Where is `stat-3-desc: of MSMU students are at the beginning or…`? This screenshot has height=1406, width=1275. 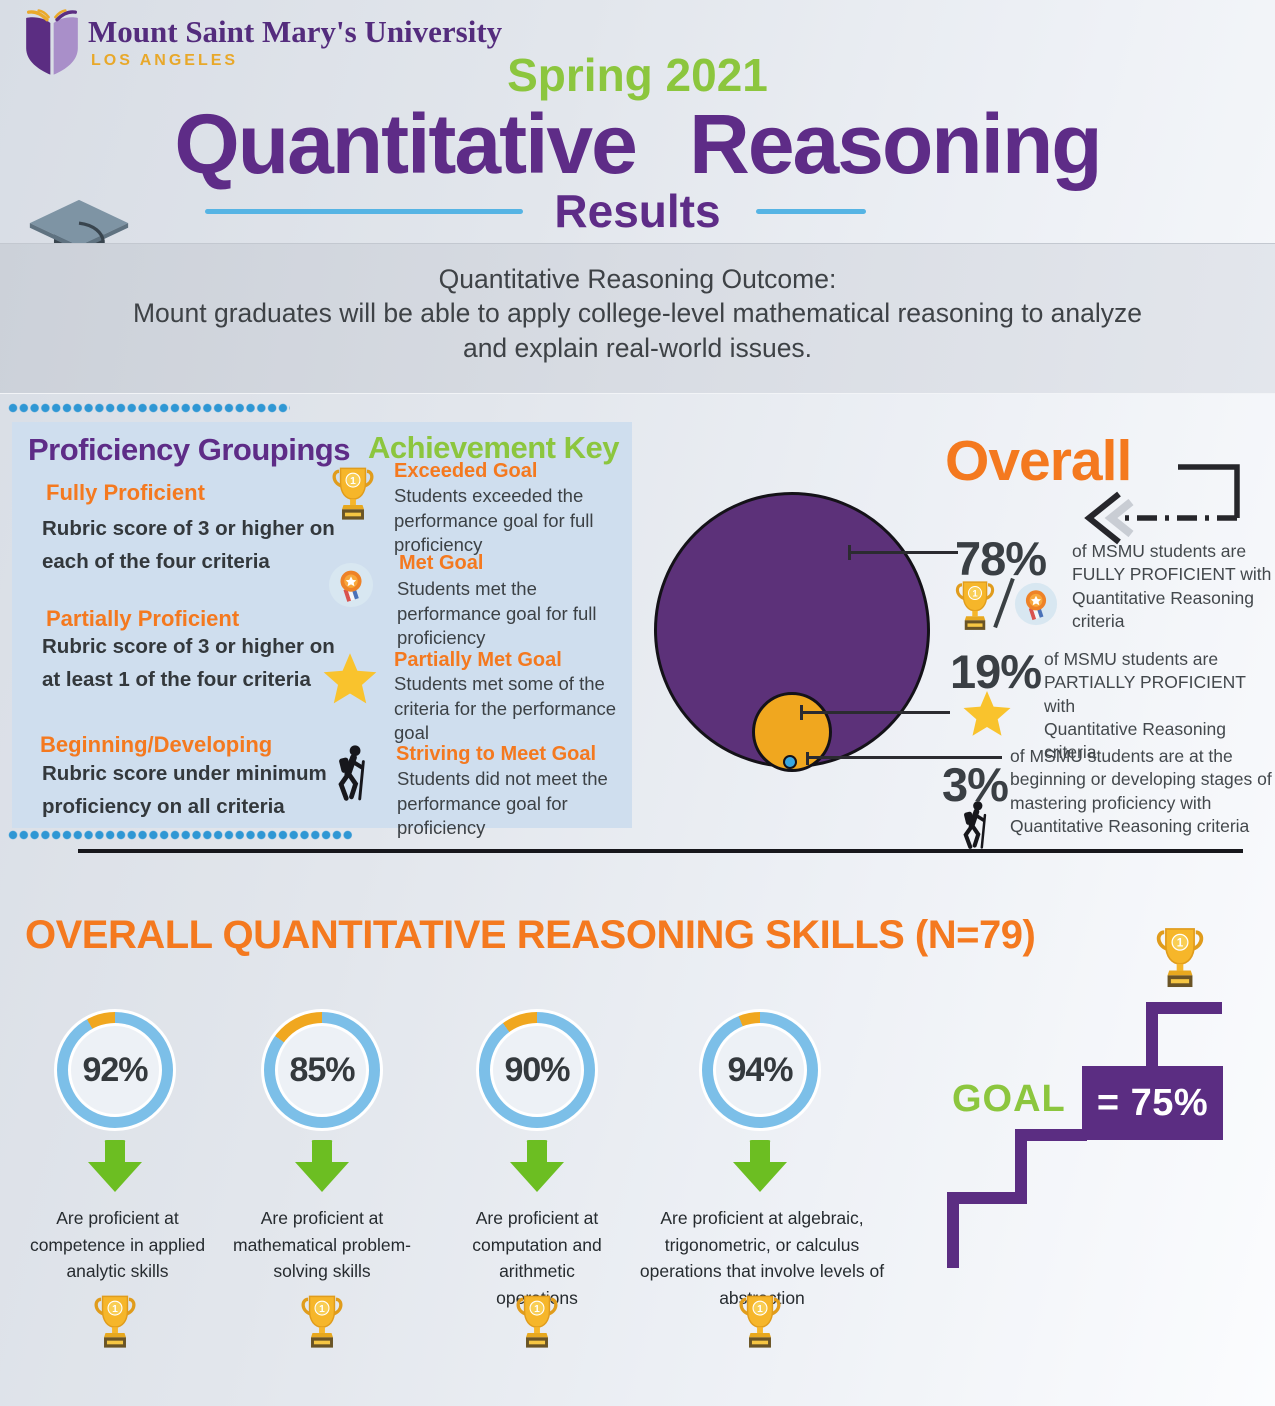
stat-3-desc: of MSMU students are at the beginning or… is located at coordinates (1141, 791).